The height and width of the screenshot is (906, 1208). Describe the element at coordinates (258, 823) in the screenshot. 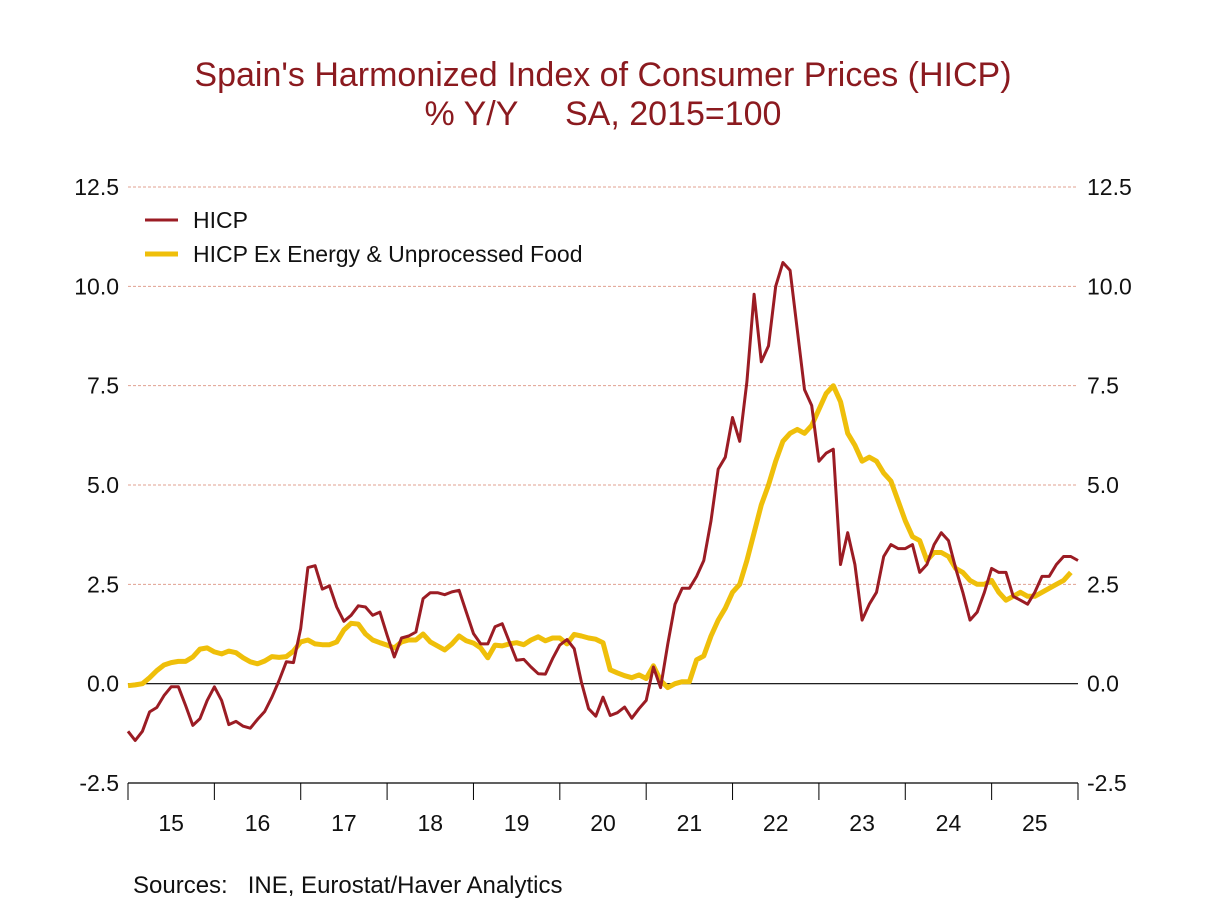

I see `x-tick-label: 16` at that location.